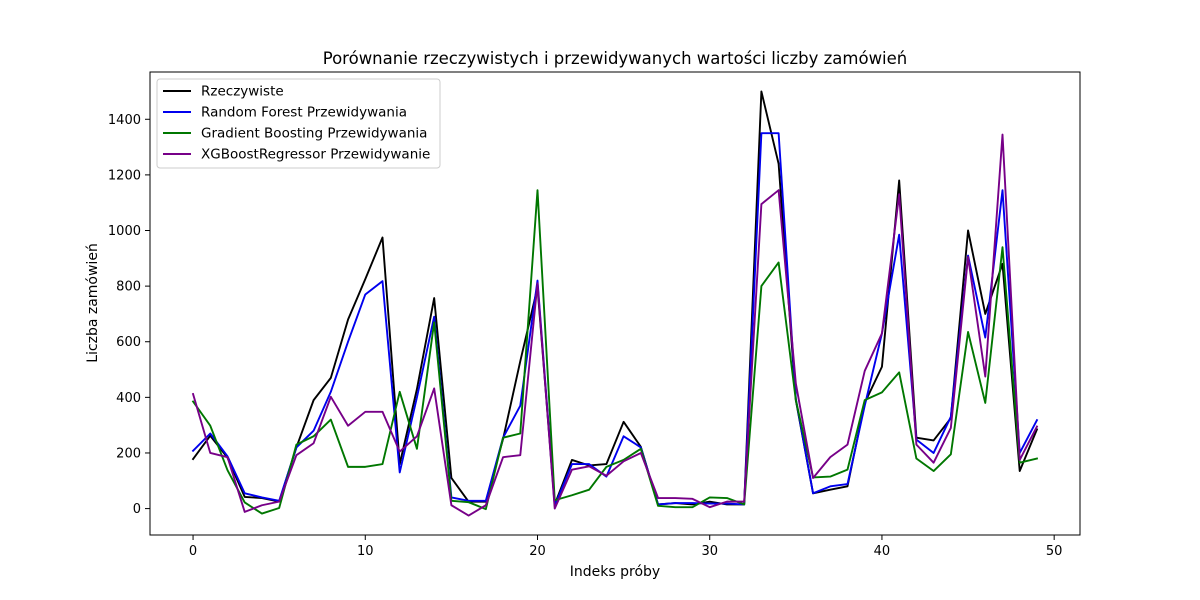  What do you see at coordinates (537, 551) in the screenshot?
I see `x-tick-label: 20` at bounding box center [537, 551].